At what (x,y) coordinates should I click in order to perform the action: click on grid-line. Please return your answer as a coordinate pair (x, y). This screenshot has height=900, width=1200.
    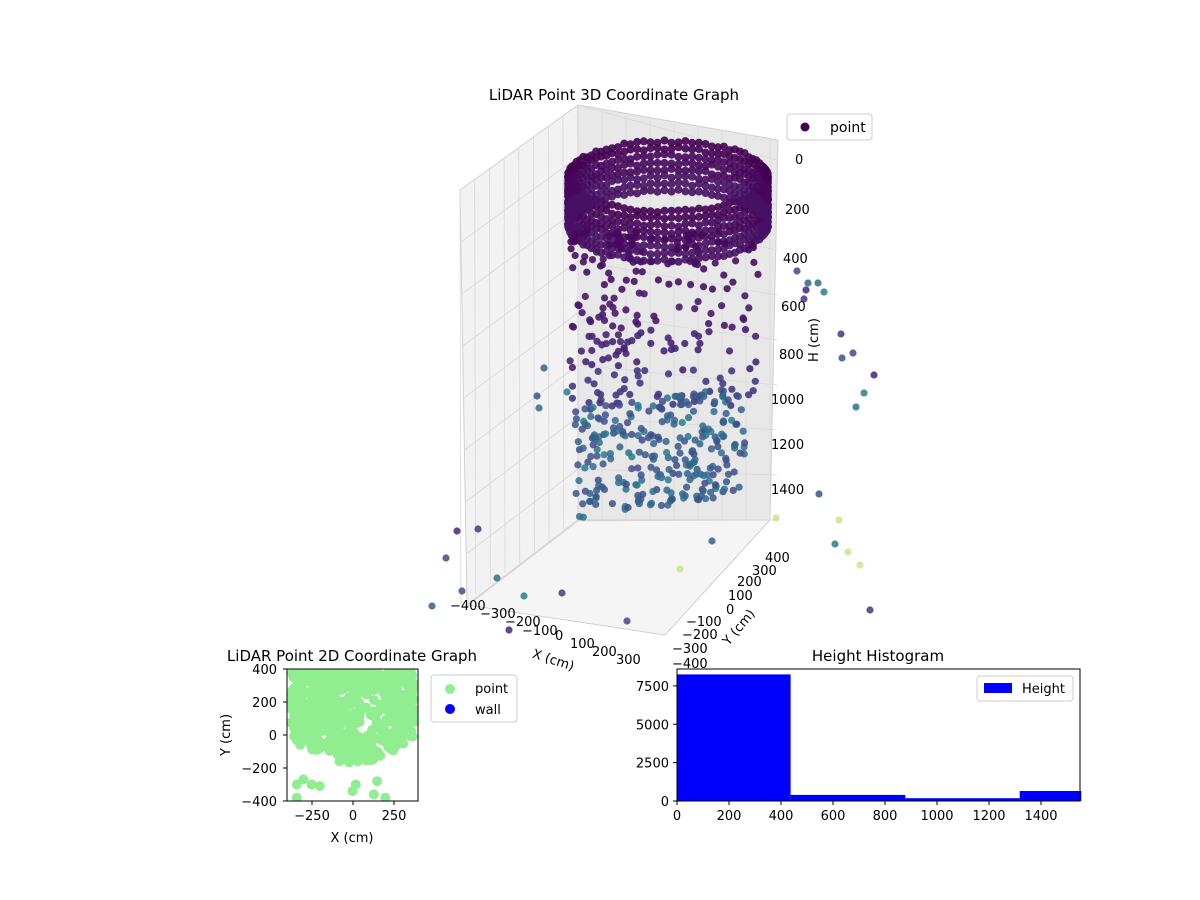
    Looking at the image, I should click on (519, 199).